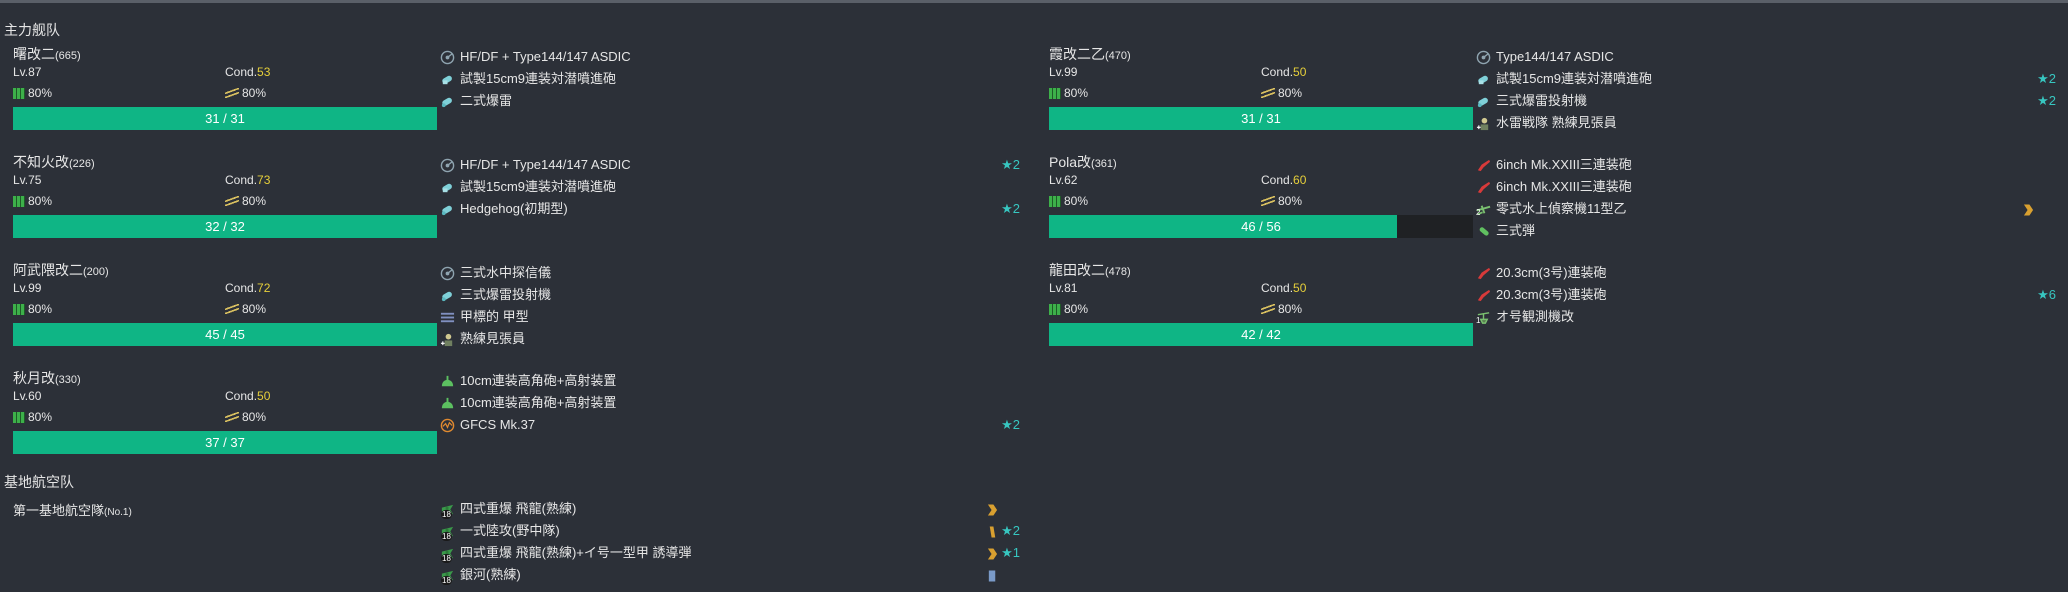  Describe the element at coordinates (245, 309) in the screenshot. I see `ship-ammo: 80%` at that location.